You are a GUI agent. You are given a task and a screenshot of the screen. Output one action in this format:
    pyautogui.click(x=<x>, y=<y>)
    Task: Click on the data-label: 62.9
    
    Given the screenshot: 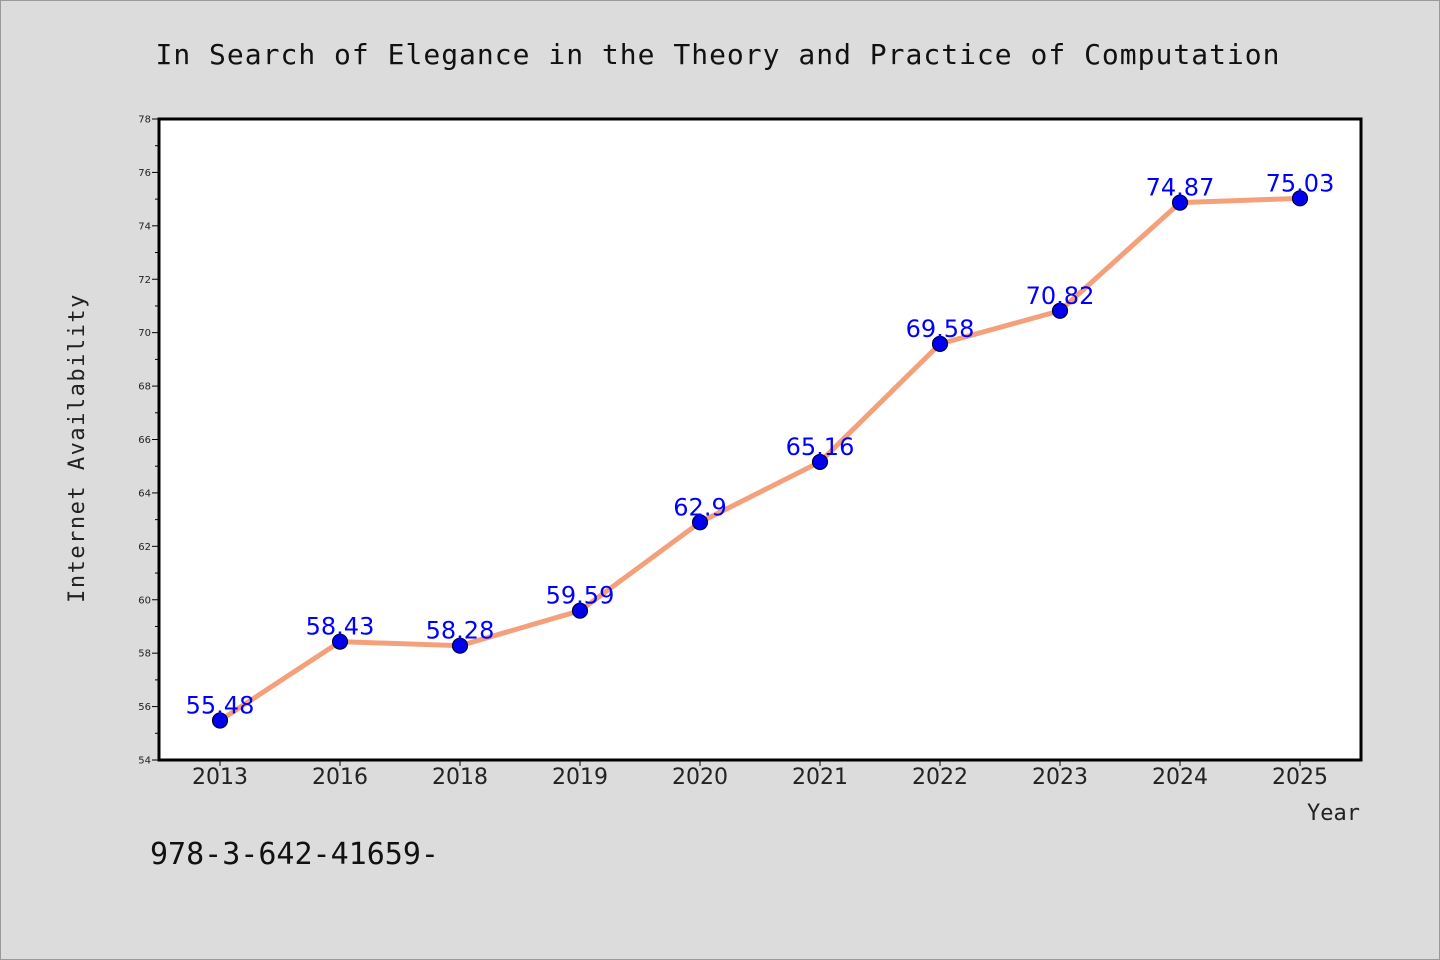 What is the action you would take?
    pyautogui.click(x=699, y=507)
    